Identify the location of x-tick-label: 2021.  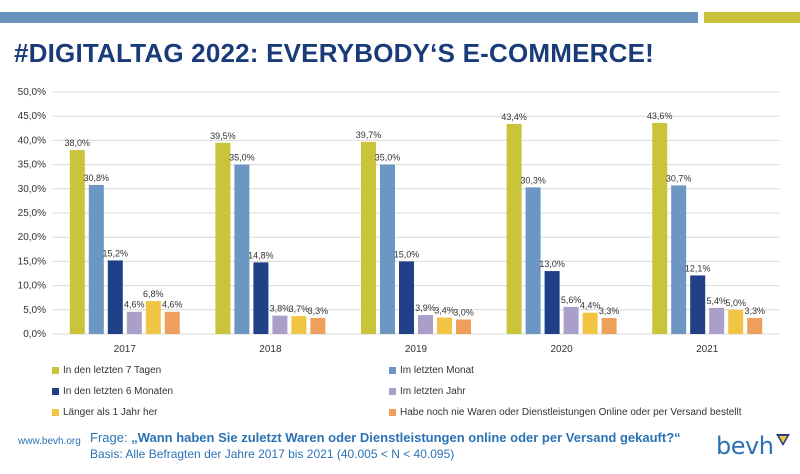
(707, 349).